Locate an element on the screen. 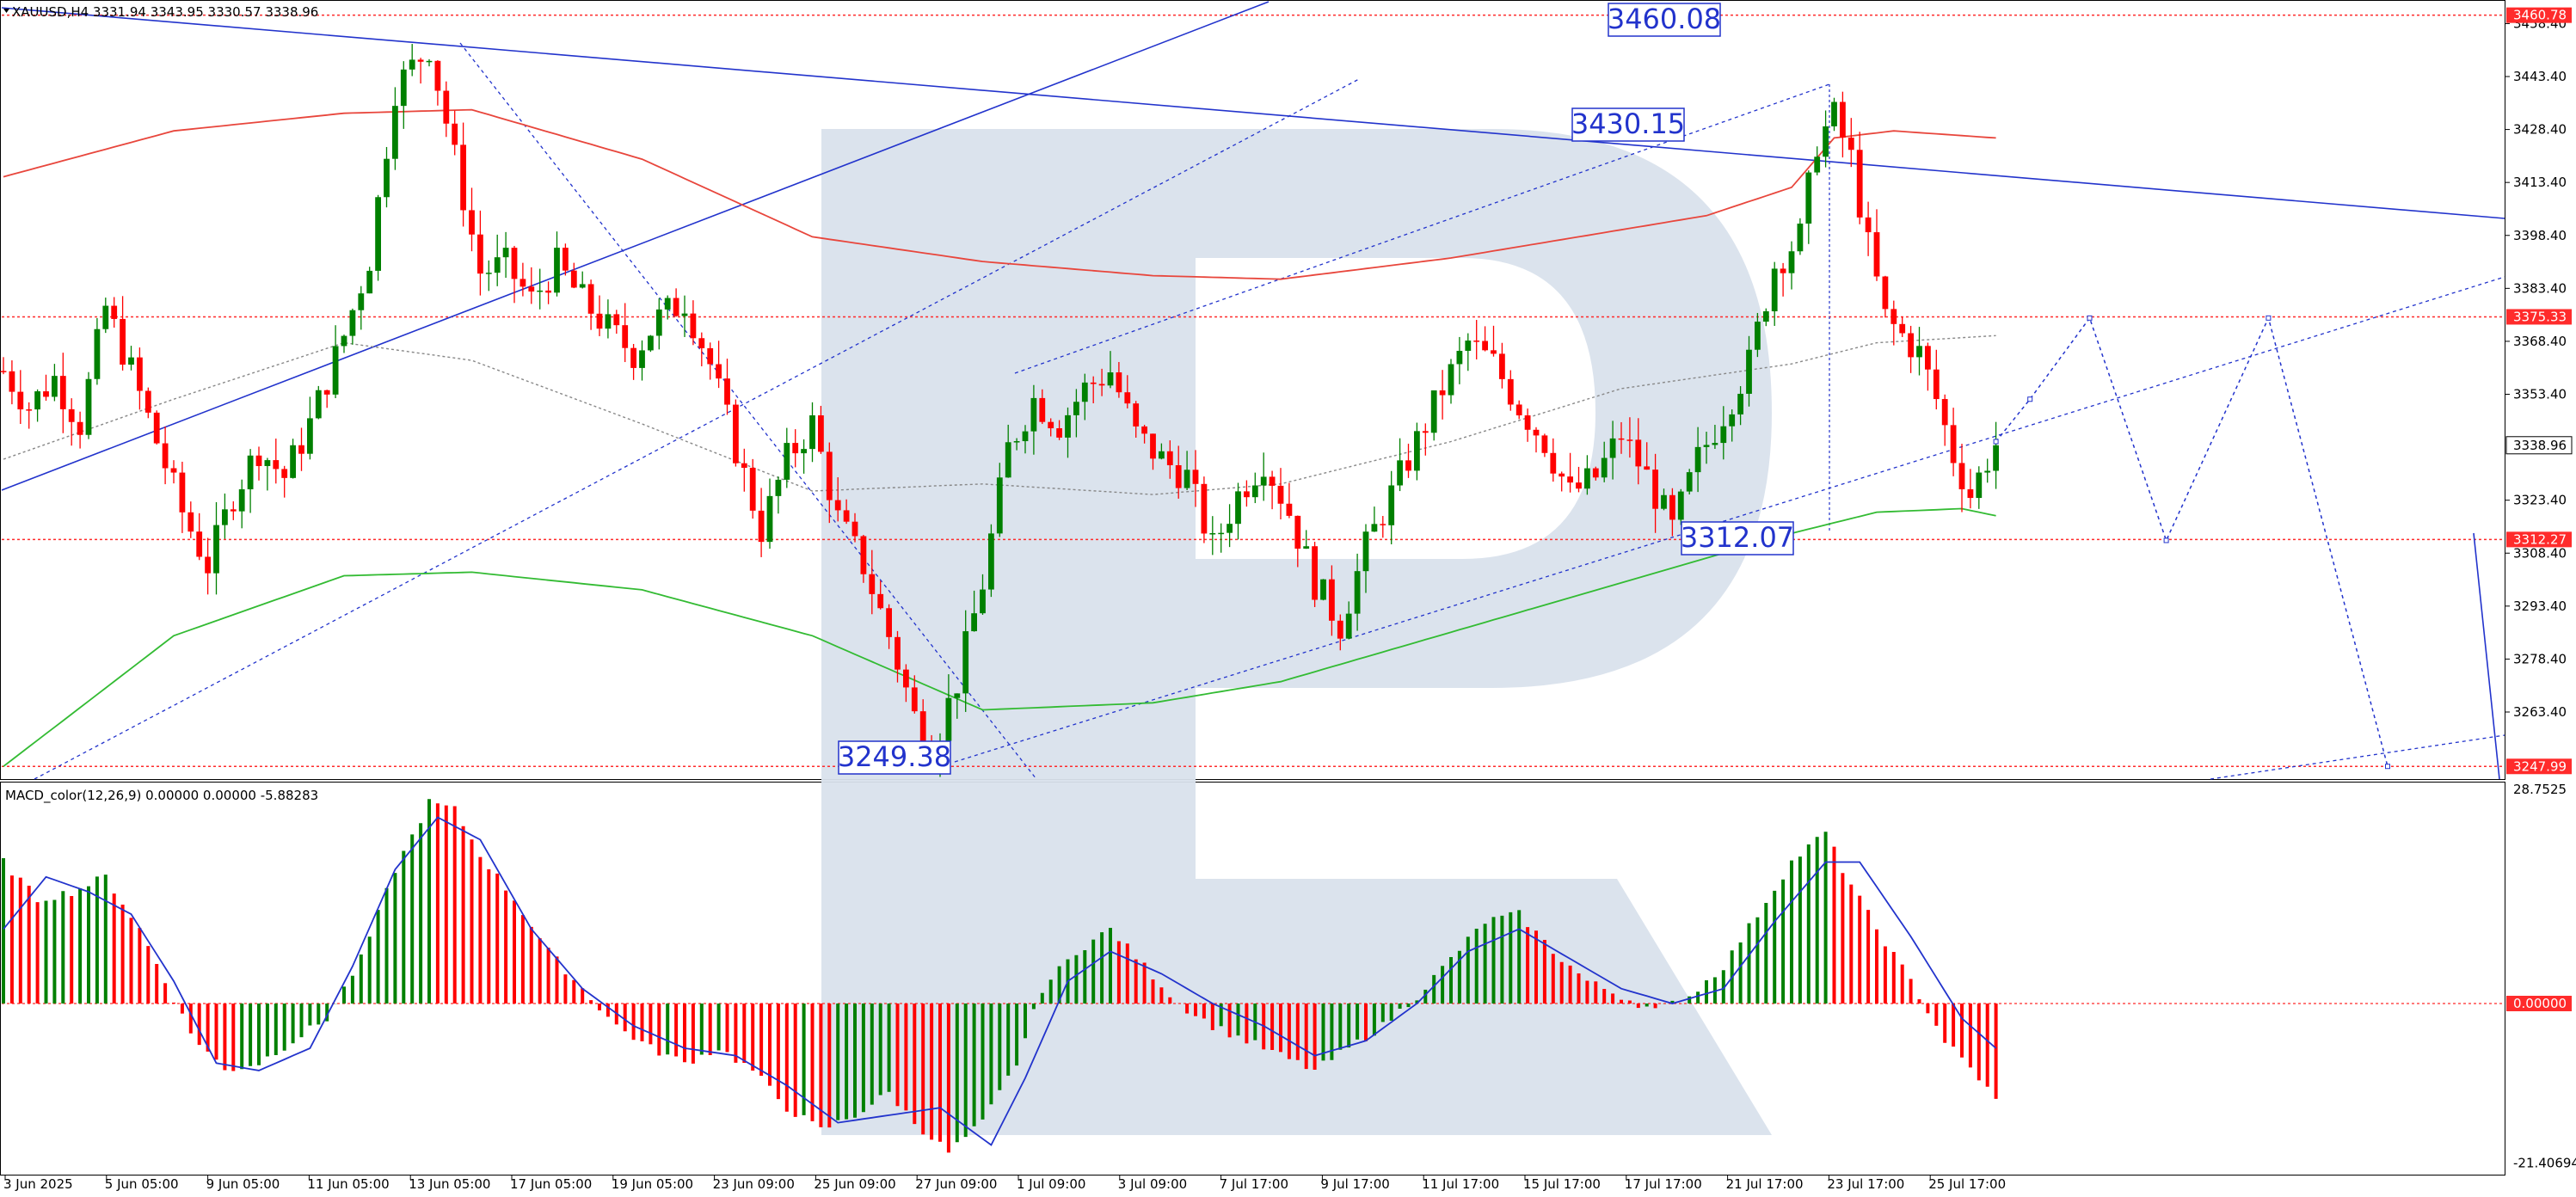  level-price-text: 3247.99 is located at coordinates (2540, 766).